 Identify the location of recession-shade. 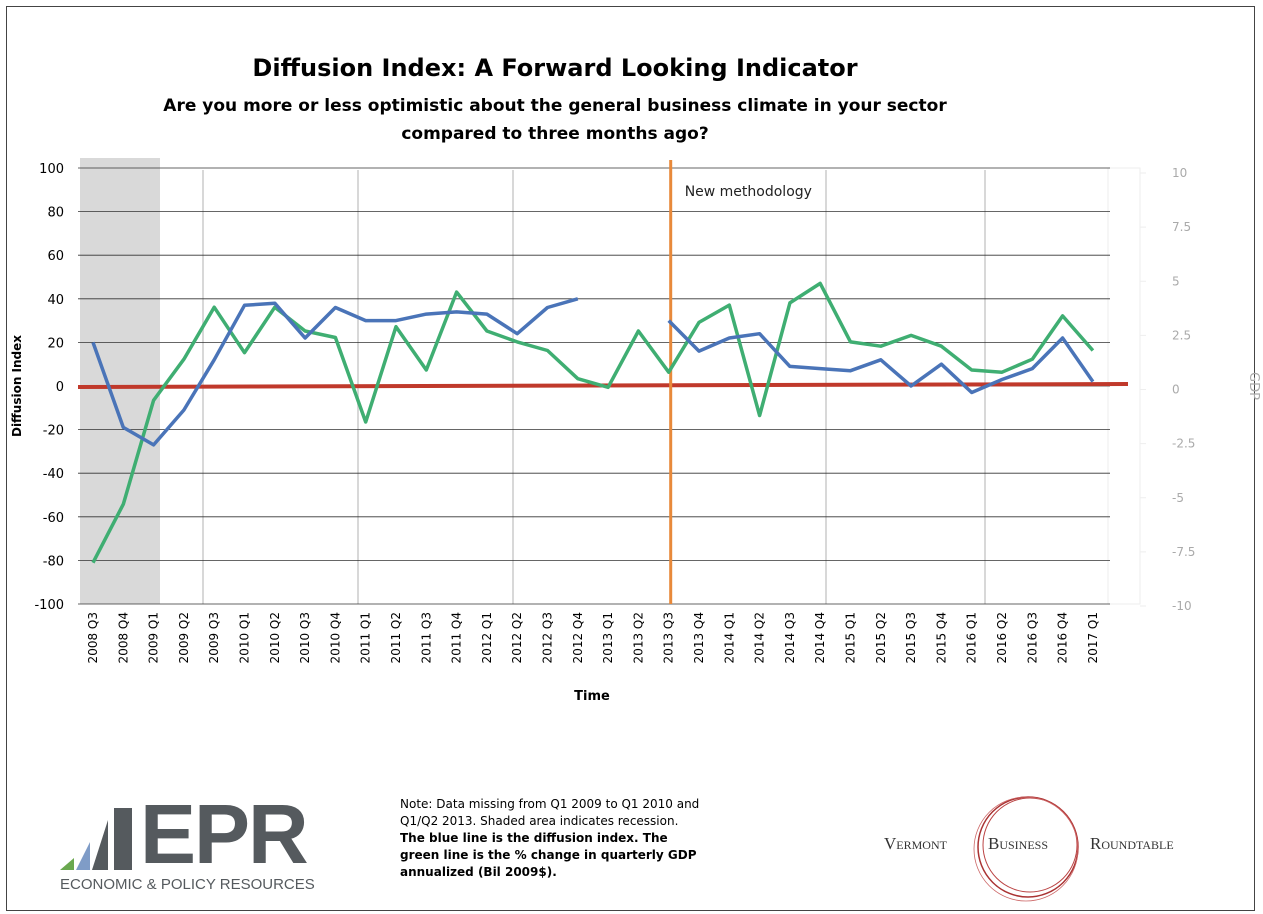
(120, 381).